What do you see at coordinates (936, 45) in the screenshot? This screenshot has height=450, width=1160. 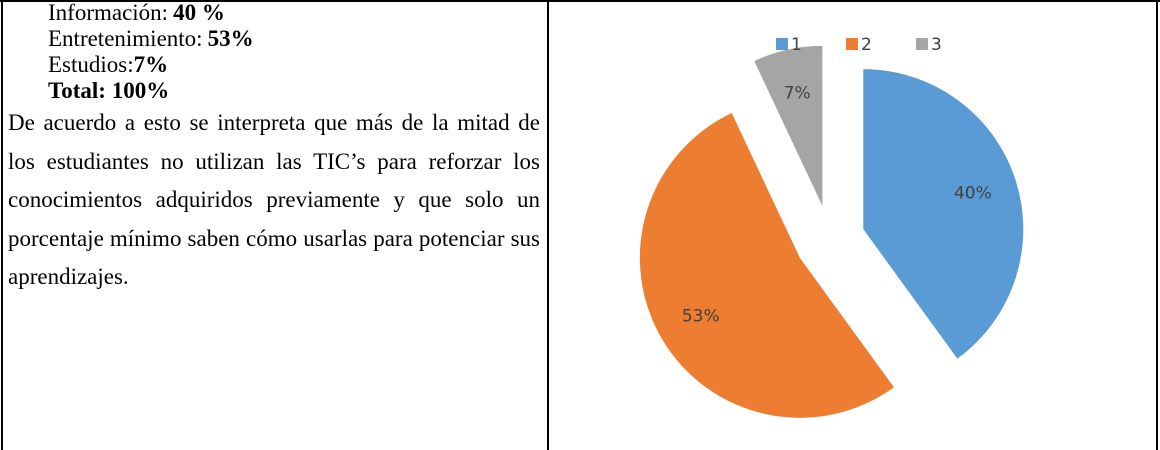 I see `legend-label: 3` at bounding box center [936, 45].